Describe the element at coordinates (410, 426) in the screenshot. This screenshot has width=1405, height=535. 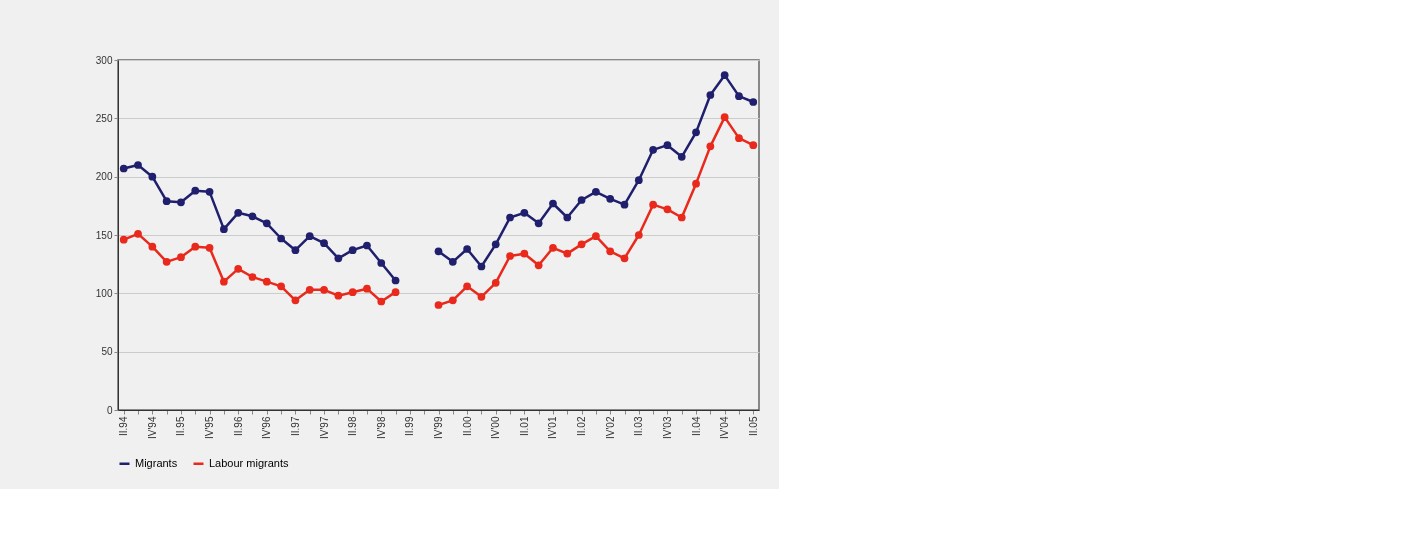
I see `x-tick-label: II.99` at that location.